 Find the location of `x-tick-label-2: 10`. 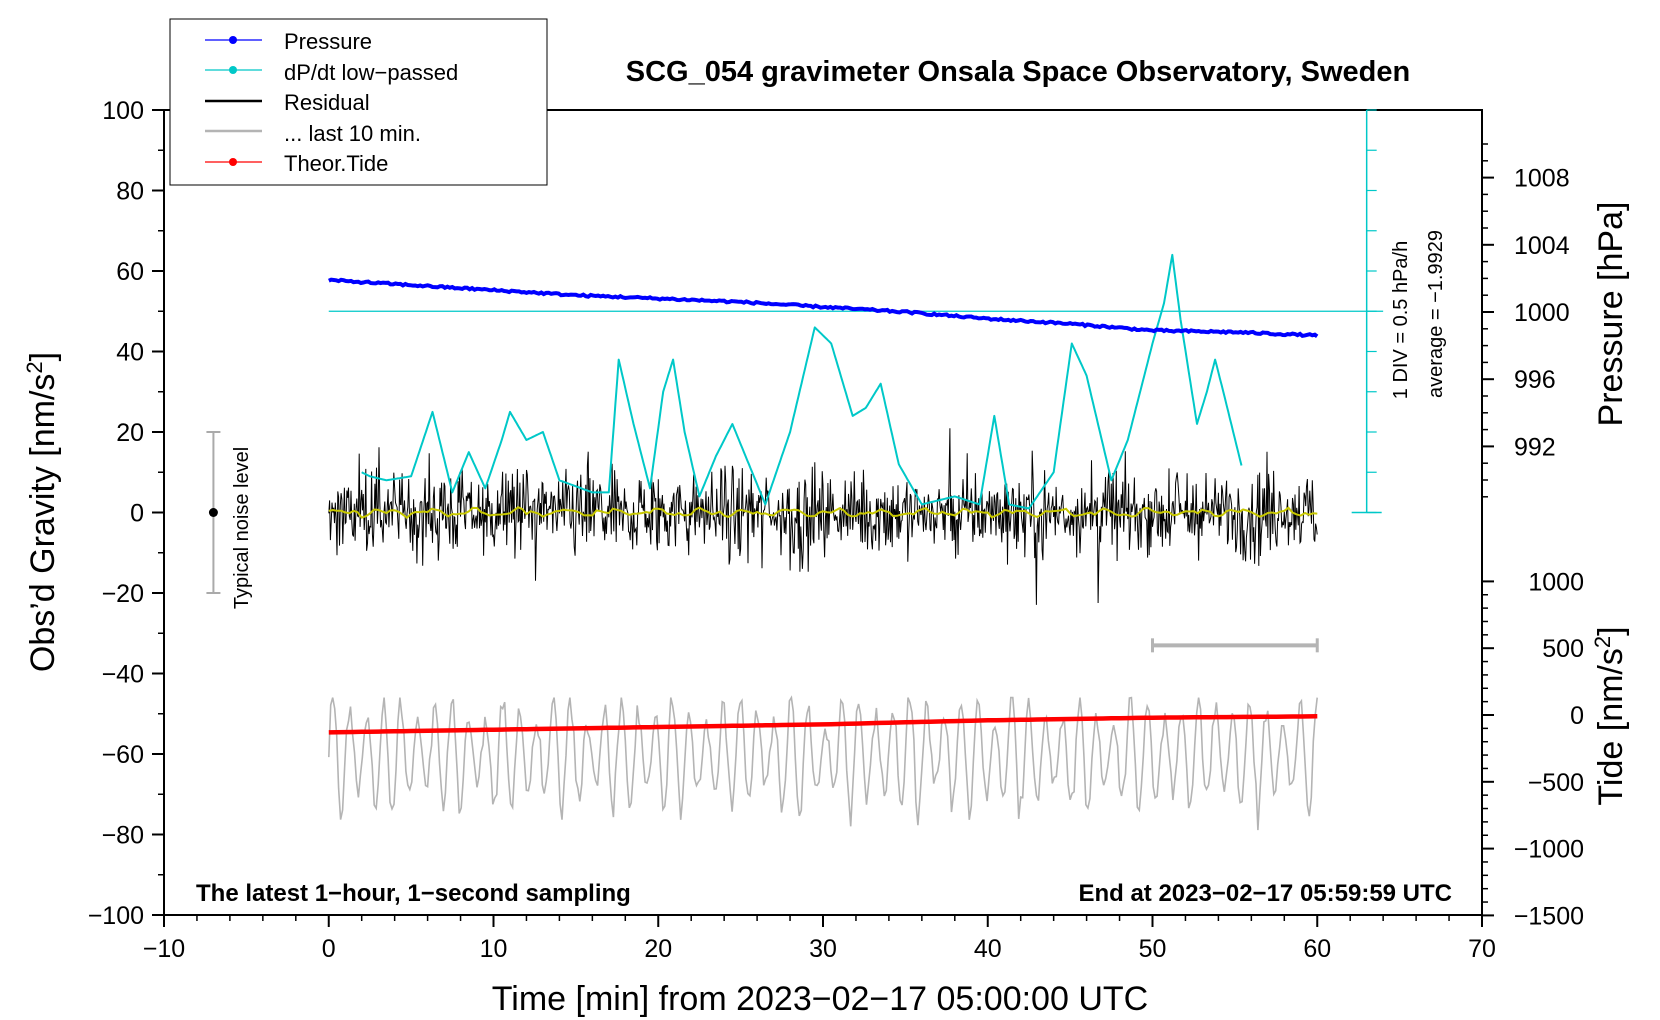

x-tick-label-2: 10 is located at coordinates (494, 949).